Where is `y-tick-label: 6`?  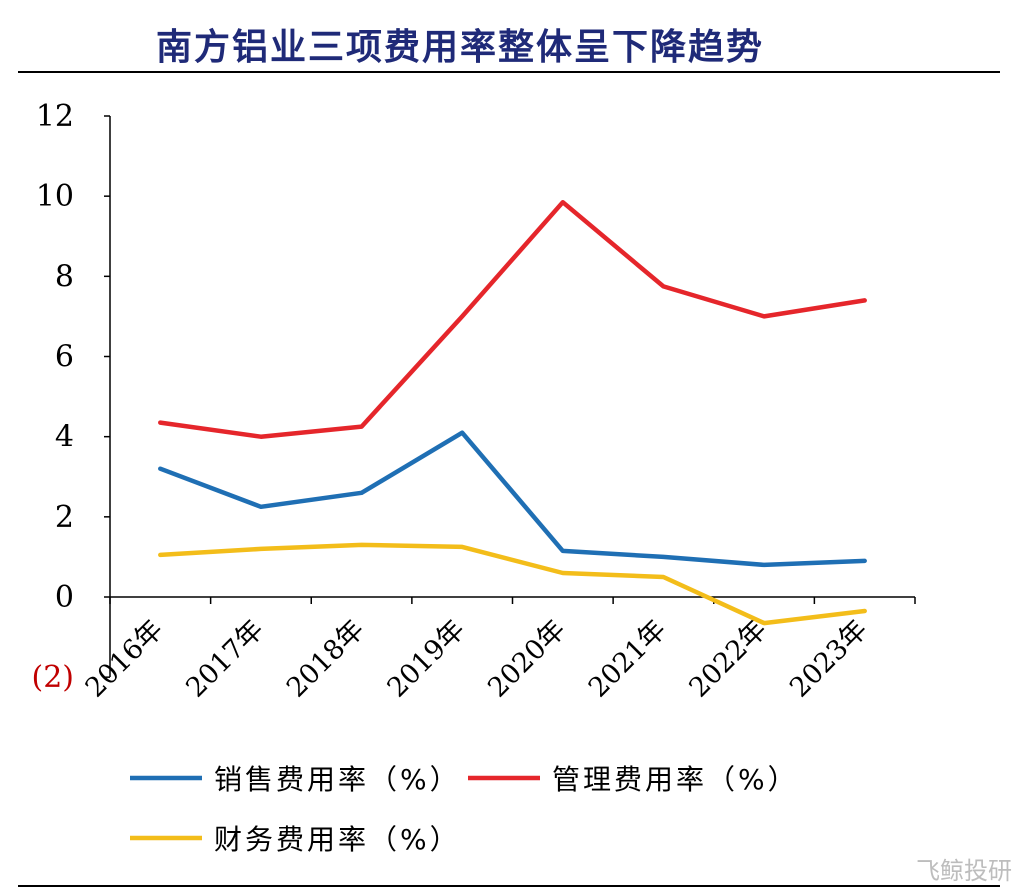
y-tick-label: 6 is located at coordinates (64, 357).